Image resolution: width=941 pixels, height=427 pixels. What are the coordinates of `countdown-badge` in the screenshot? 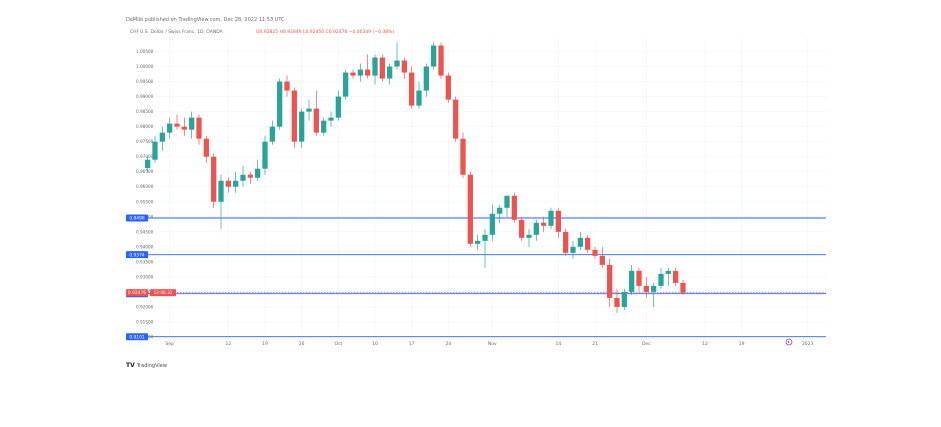 It's located at (163, 293).